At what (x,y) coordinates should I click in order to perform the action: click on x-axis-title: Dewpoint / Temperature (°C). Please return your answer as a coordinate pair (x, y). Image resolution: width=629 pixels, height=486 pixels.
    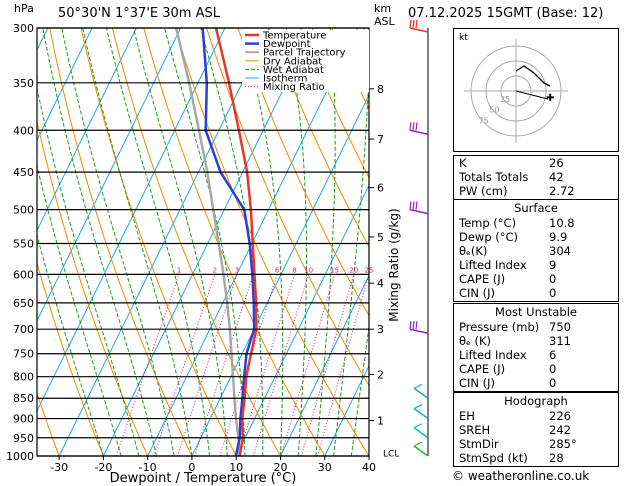
    Looking at the image, I should click on (203, 478).